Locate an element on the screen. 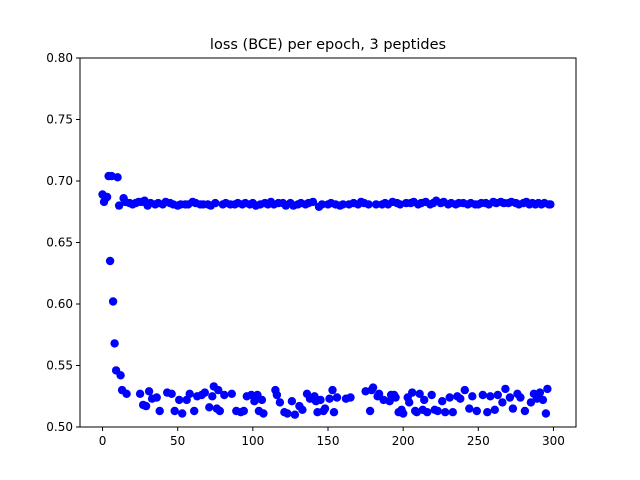 The height and width of the screenshot is (480, 640). x-tick-label: 200 is located at coordinates (403, 441).